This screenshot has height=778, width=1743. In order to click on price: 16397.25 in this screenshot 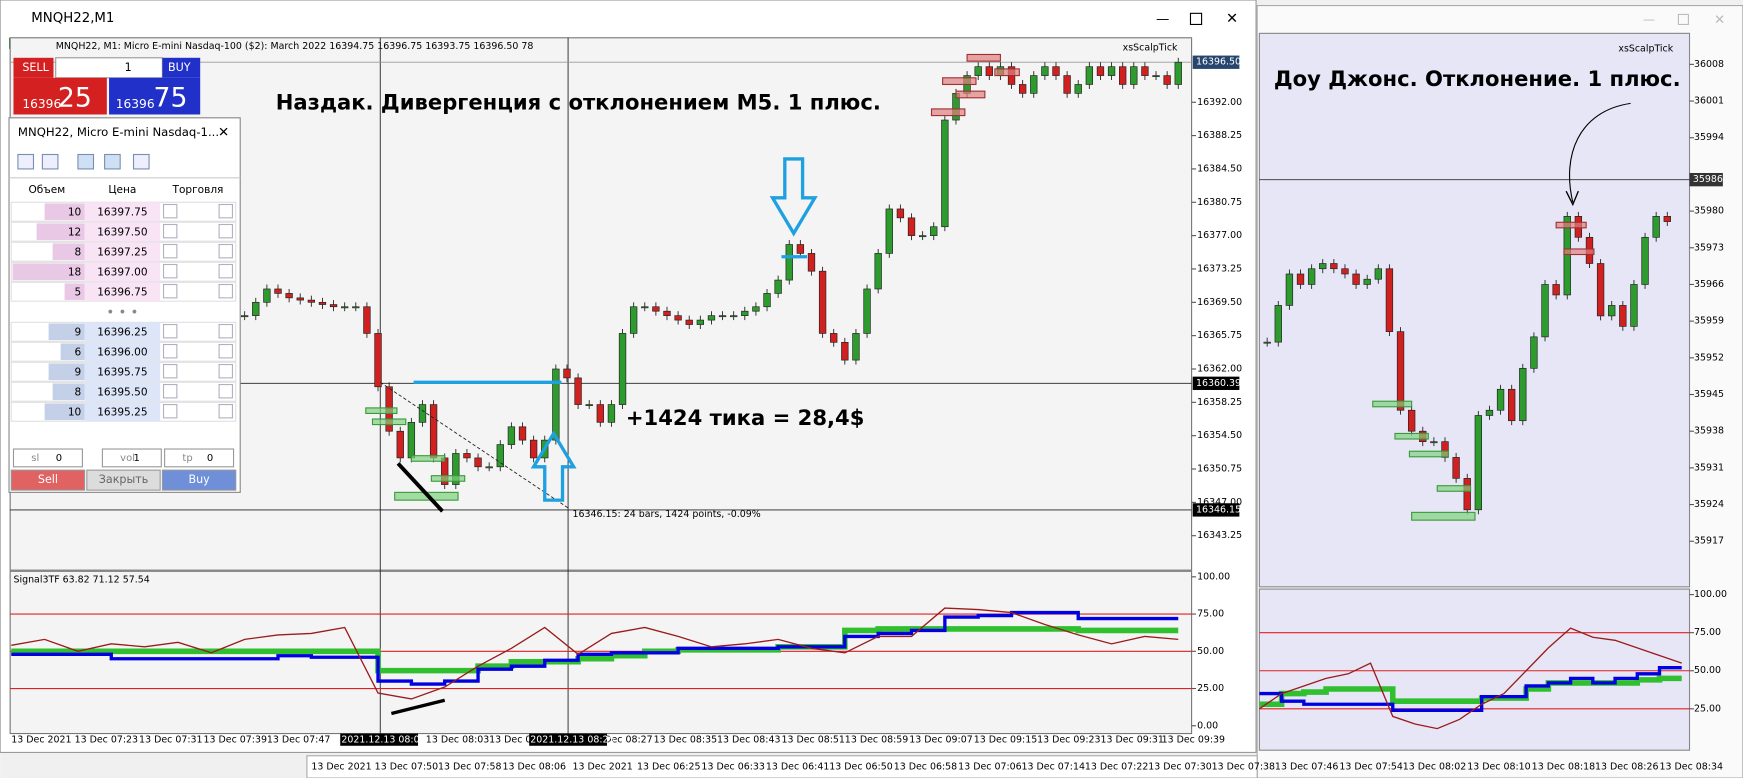, I will do `click(122, 252)`.